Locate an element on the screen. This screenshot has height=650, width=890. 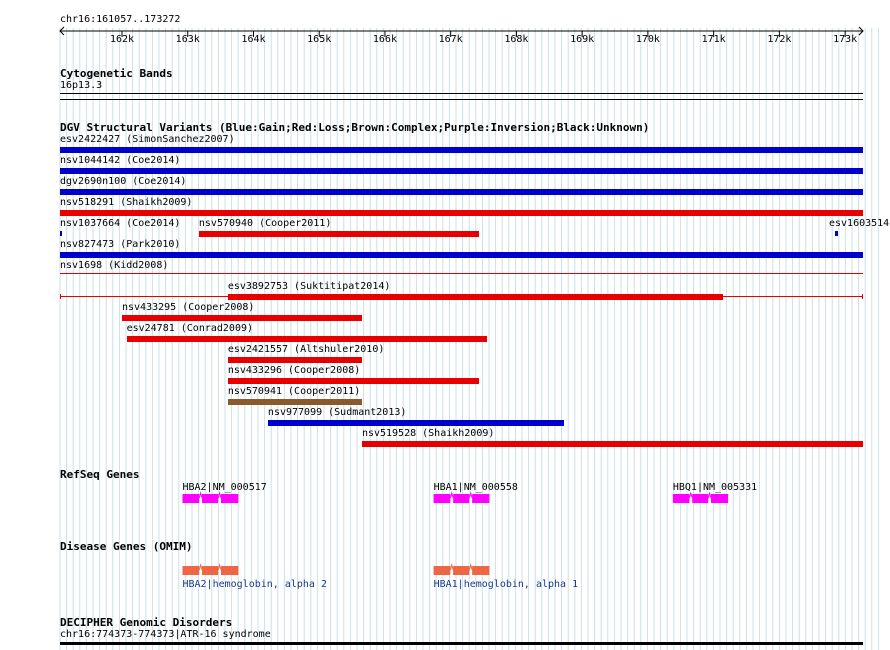
dgv-feature-label: dgv2690n100 (Coe2014) is located at coordinates (123, 181).